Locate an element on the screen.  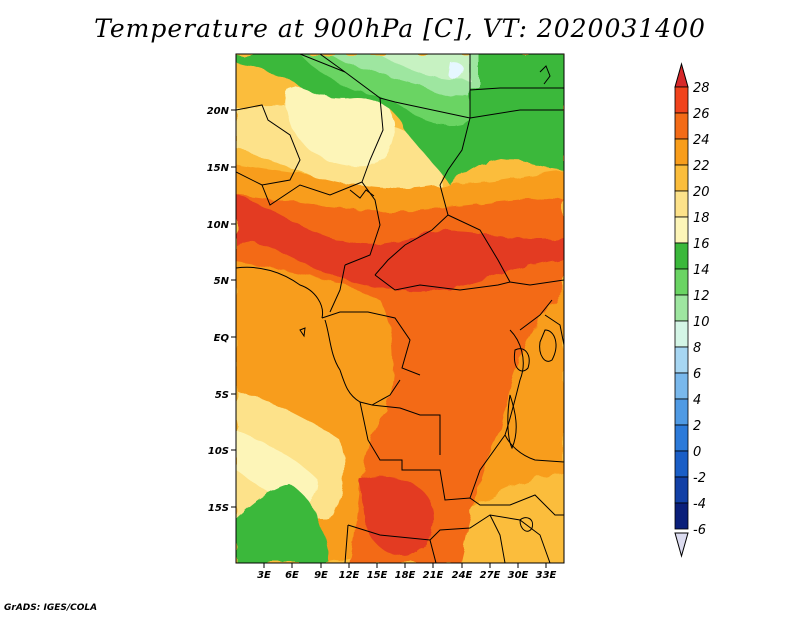
y-axis: 20N 15N 10N 5N EQ 5S 10S 15S is located at coordinates (221, 310).